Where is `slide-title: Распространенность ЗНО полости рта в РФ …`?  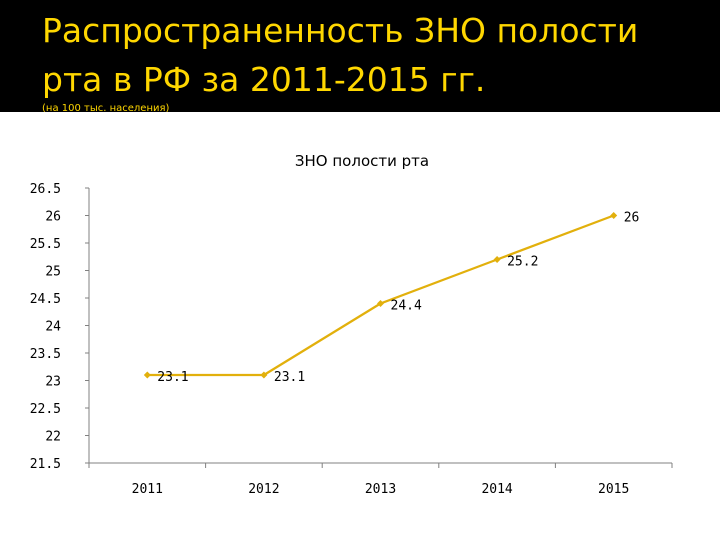 slide-title: Распространенность ЗНО полости рта в РФ … is located at coordinates (340, 55).